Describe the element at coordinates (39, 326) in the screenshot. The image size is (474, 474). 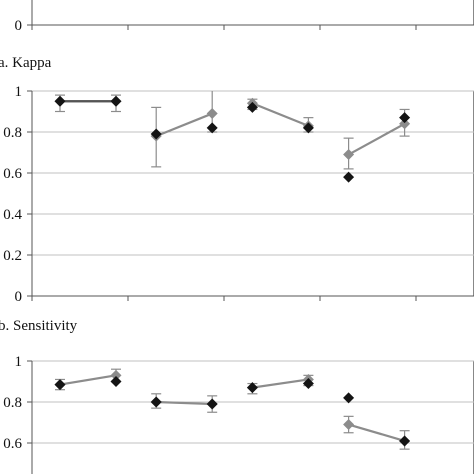
I see `sensitivity-caption: b. Sensitivity` at that location.